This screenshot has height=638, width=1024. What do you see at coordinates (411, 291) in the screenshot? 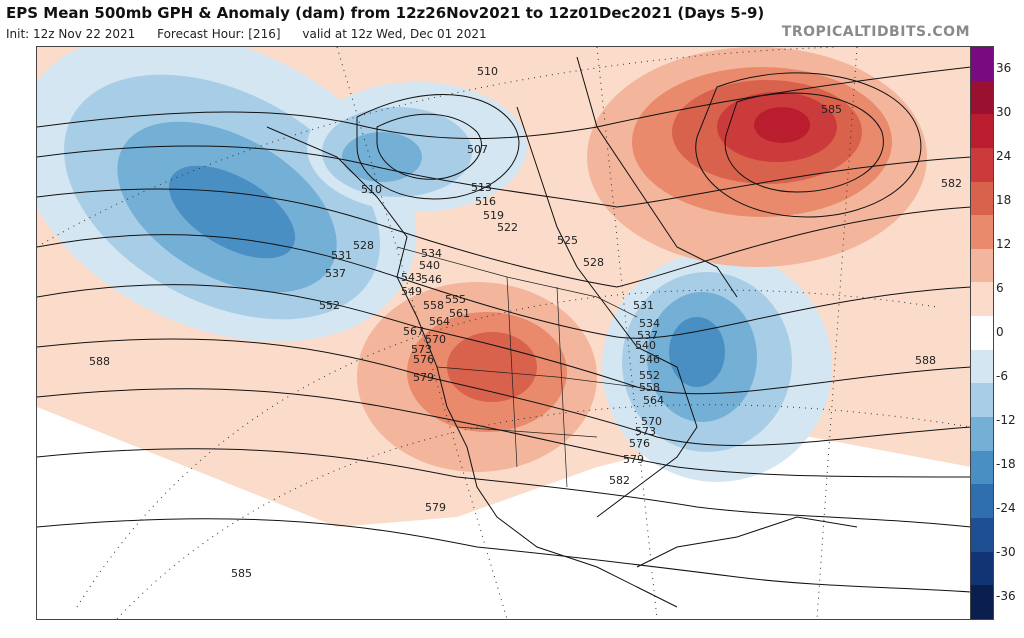
I see `contour-label: 549` at bounding box center [411, 291].